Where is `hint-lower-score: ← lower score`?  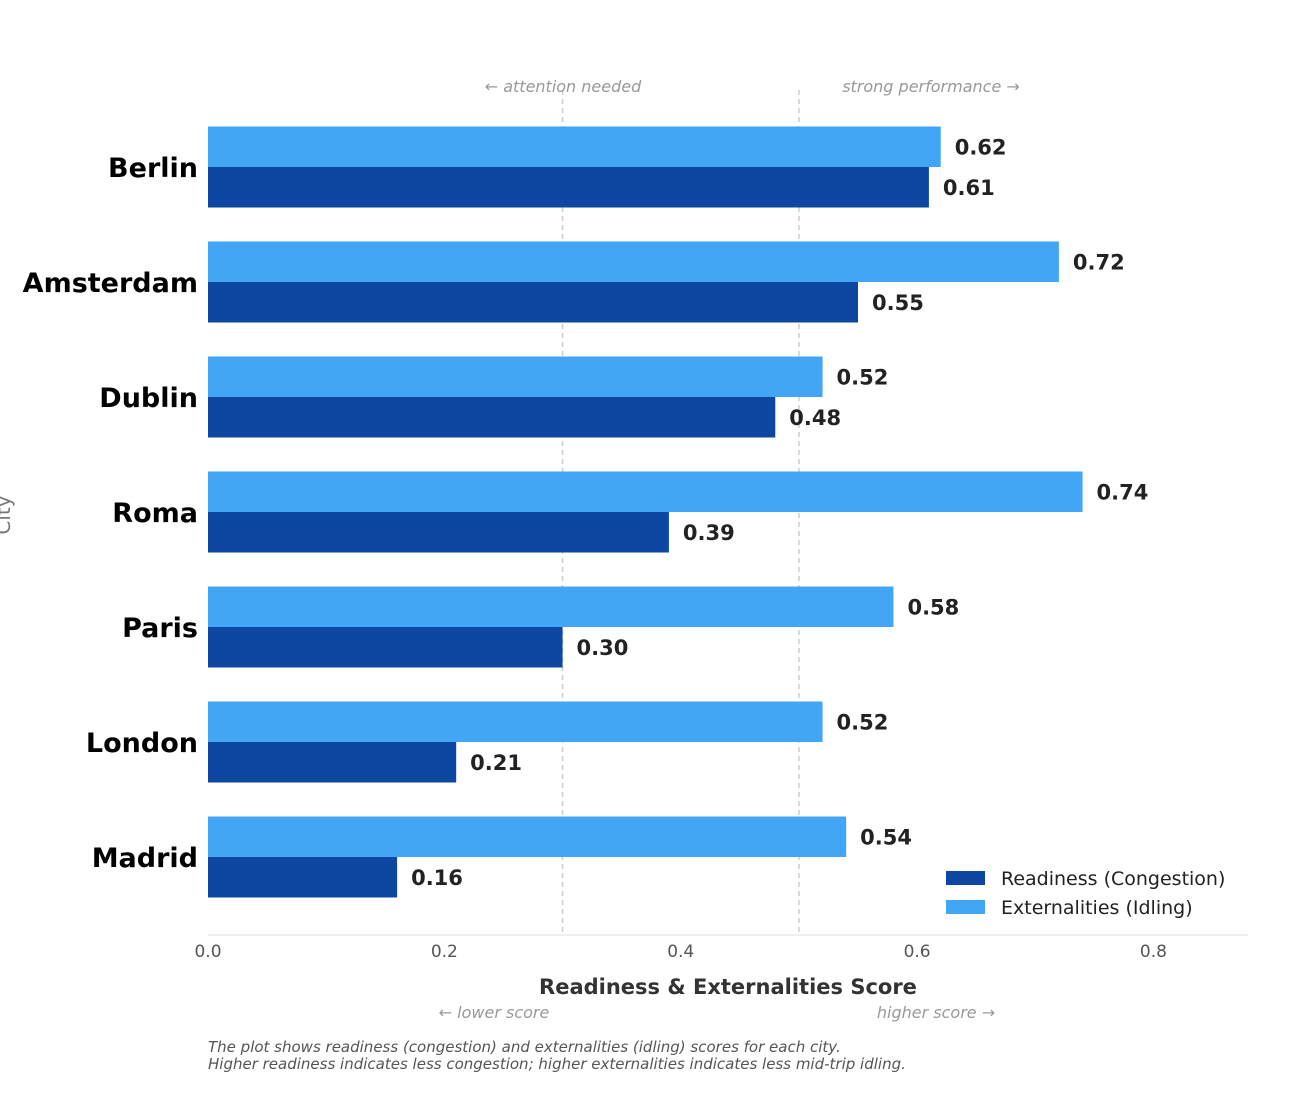 hint-lower-score: ← lower score is located at coordinates (494, 1012).